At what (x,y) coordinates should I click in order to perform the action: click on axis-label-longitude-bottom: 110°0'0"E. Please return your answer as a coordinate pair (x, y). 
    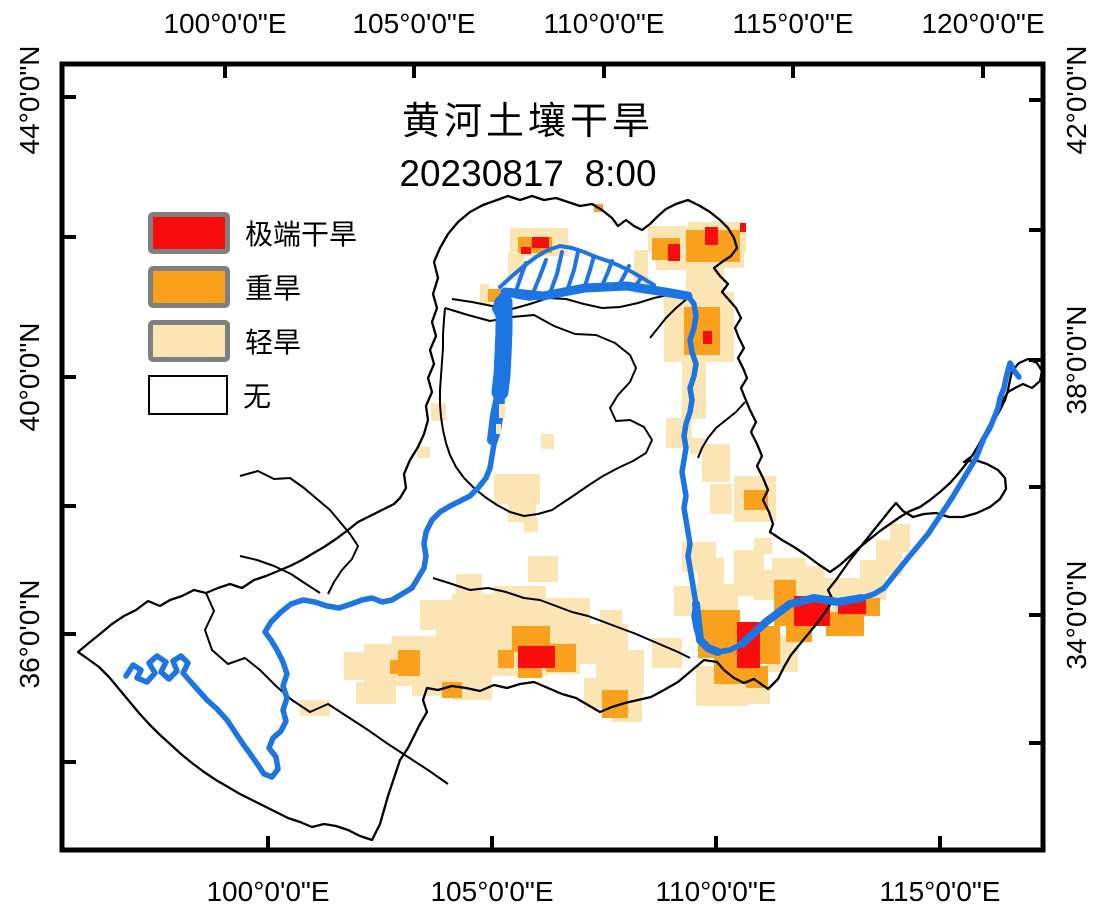
    Looking at the image, I should click on (716, 891).